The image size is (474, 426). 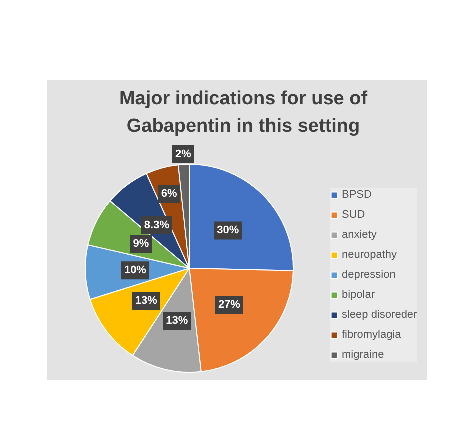 I want to click on data-label: 30%, so click(x=228, y=230).